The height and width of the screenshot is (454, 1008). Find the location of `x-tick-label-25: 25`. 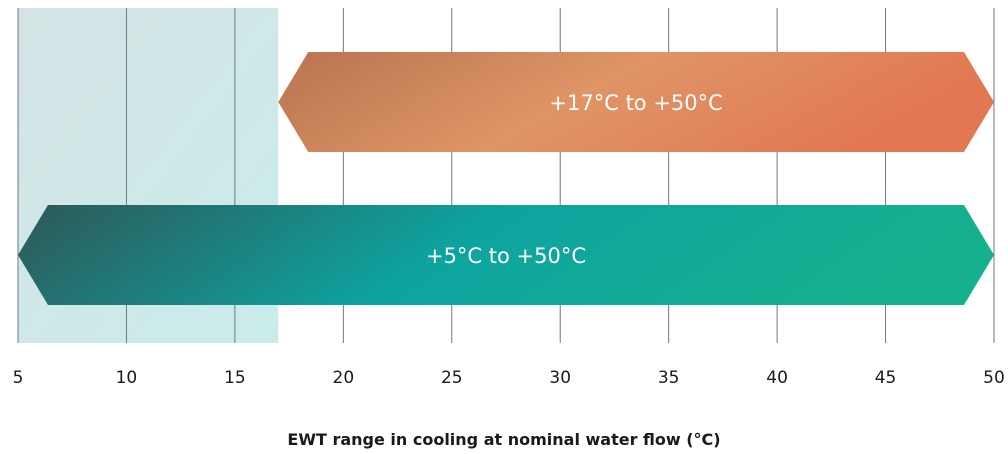

x-tick-label-25: 25 is located at coordinates (452, 378).